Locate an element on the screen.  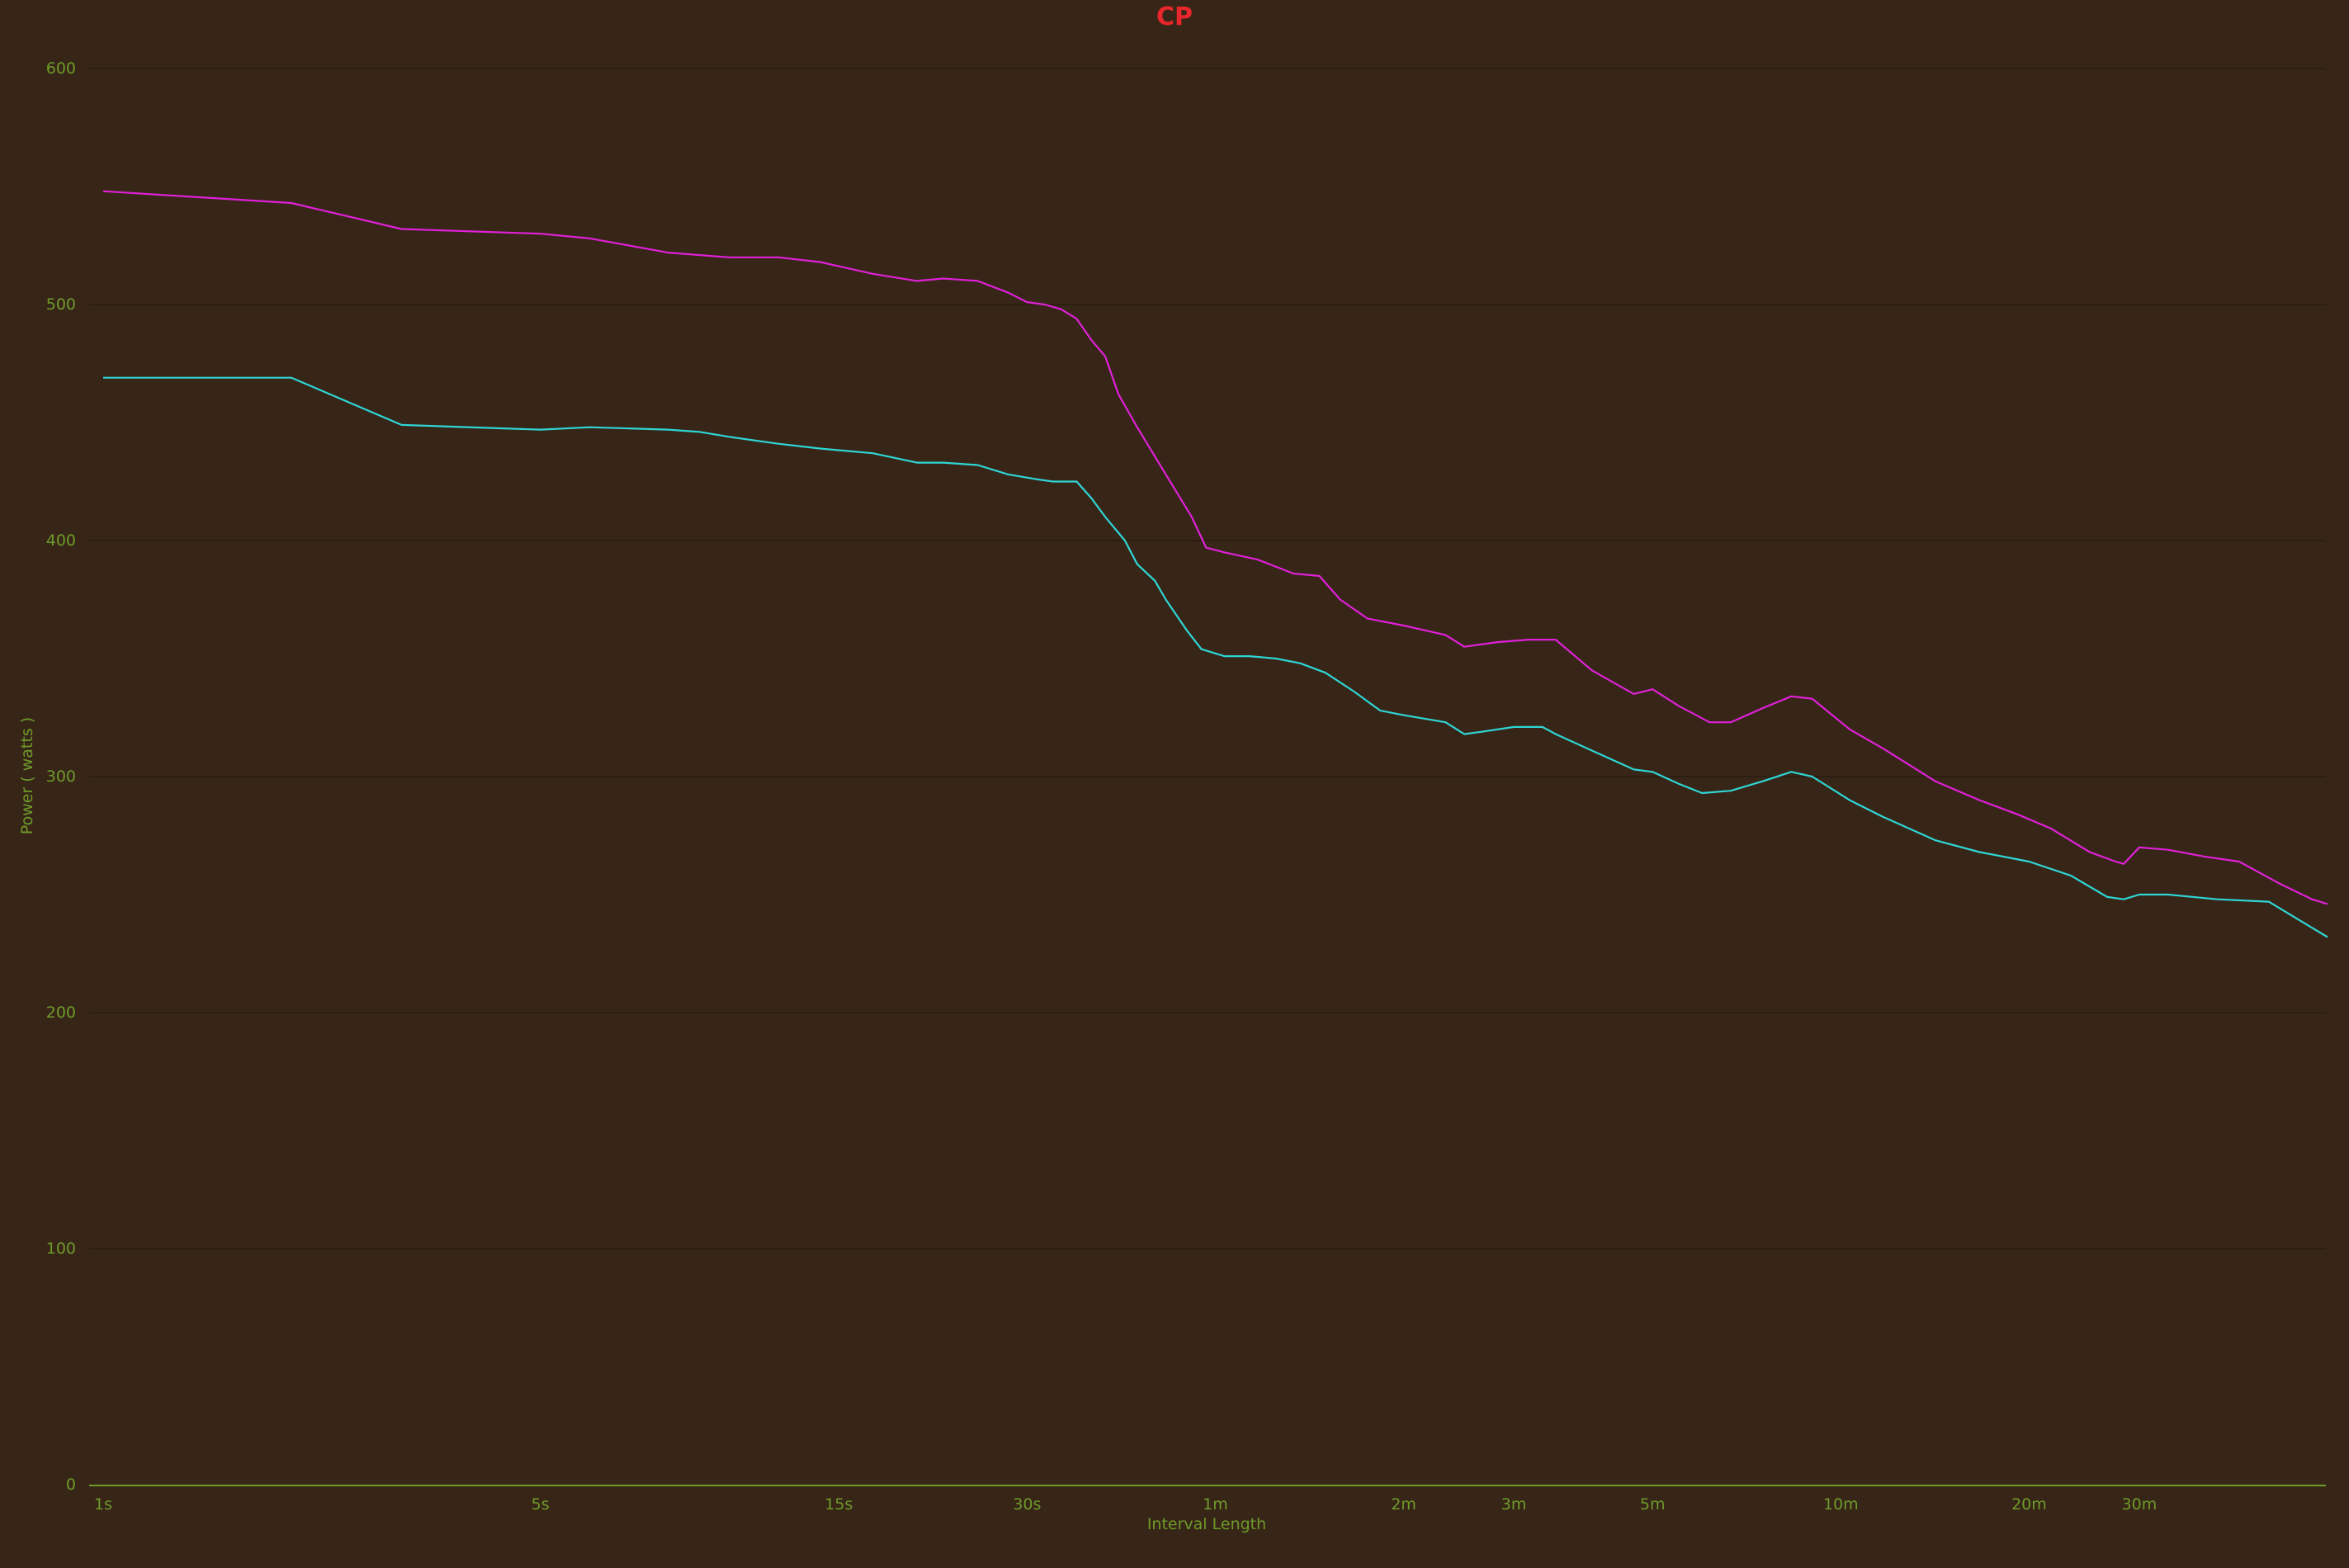
x-tick-label-30m: 30m is located at coordinates (2140, 1504).